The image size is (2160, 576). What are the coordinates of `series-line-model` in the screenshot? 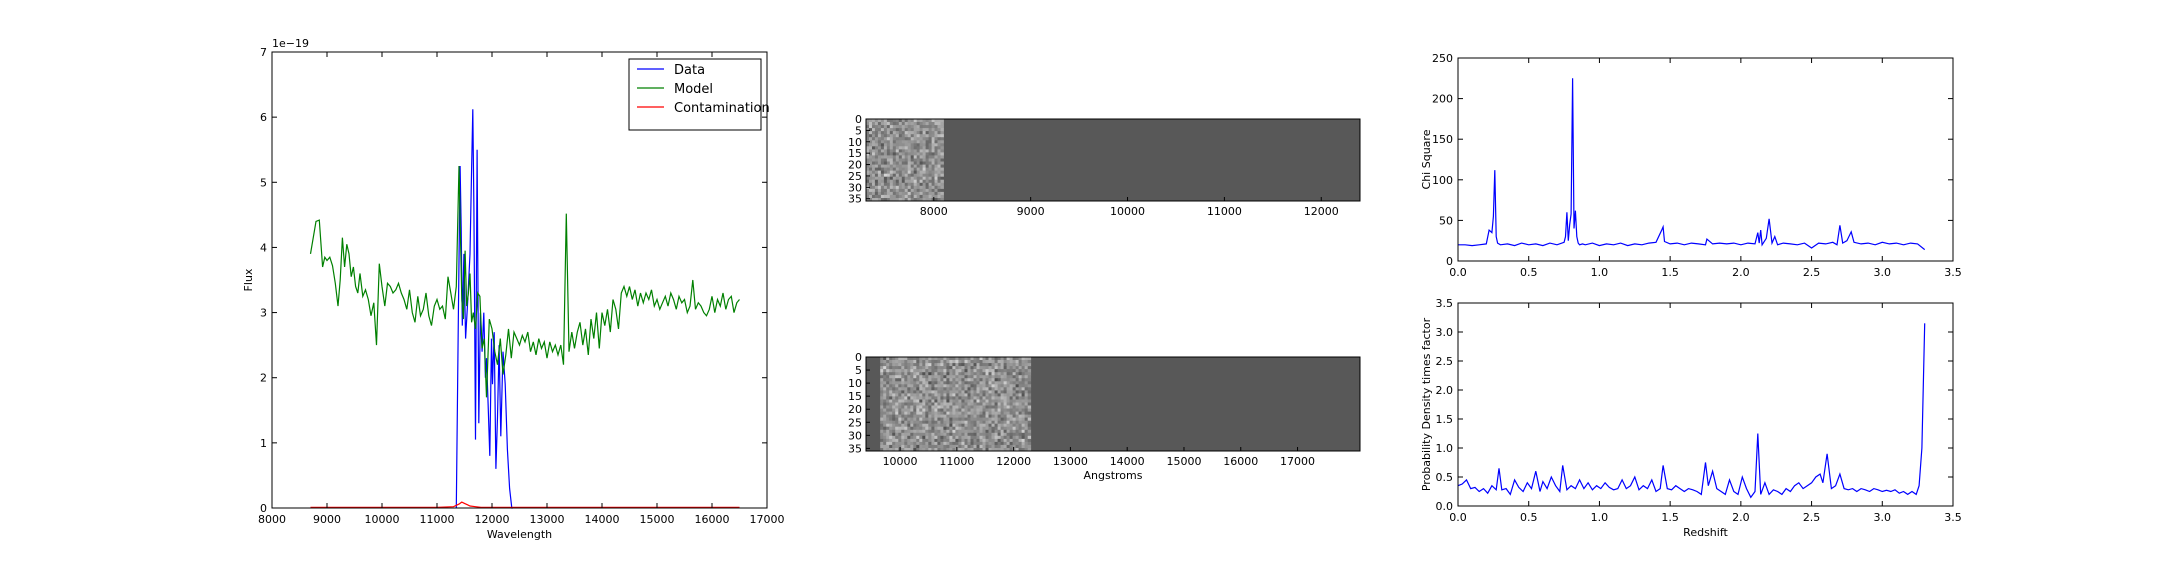 It's located at (524, 281).